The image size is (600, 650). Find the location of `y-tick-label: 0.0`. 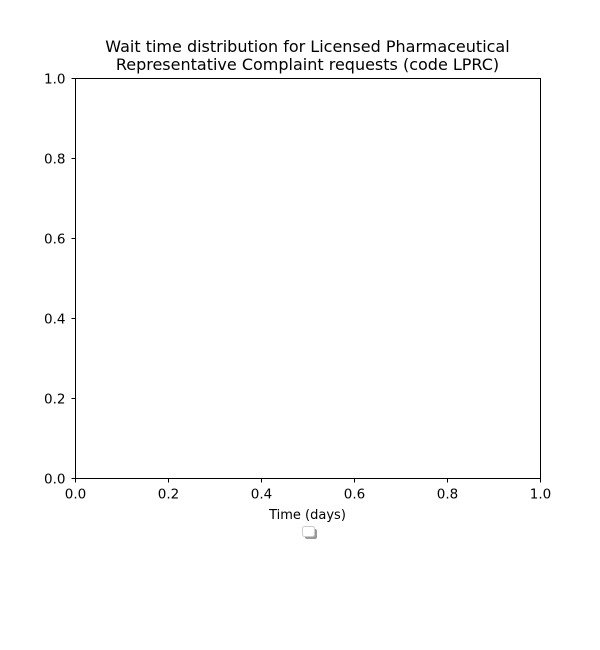

y-tick-label: 0.0 is located at coordinates (54, 480).